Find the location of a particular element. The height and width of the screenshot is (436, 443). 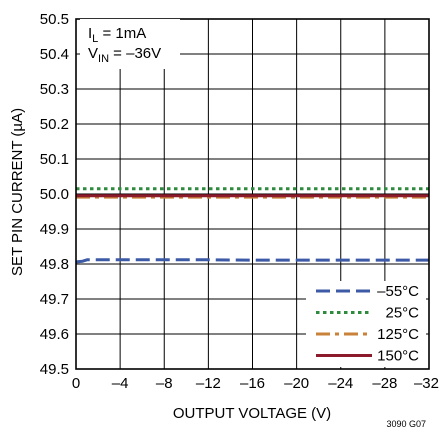

legend-label: 25°C is located at coordinates (402, 313).